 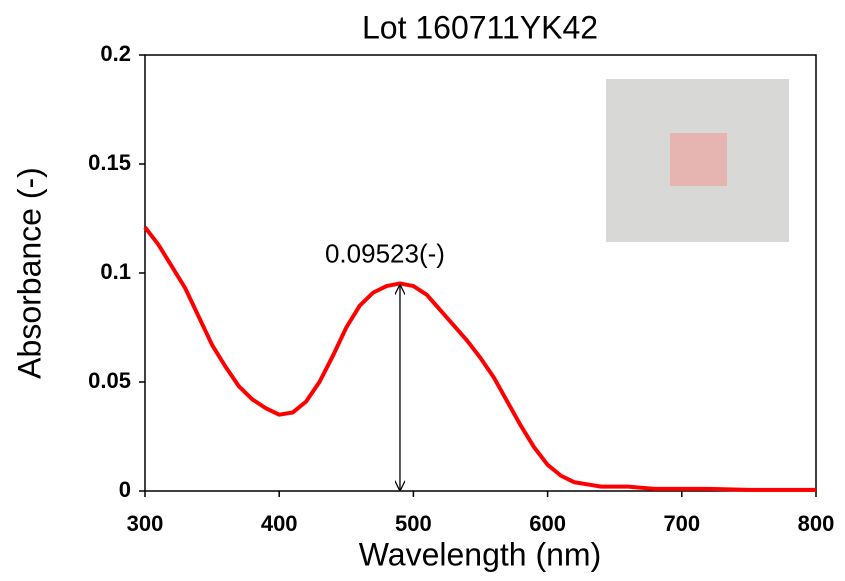 I want to click on x-tick-label: 300, so click(x=145, y=523).